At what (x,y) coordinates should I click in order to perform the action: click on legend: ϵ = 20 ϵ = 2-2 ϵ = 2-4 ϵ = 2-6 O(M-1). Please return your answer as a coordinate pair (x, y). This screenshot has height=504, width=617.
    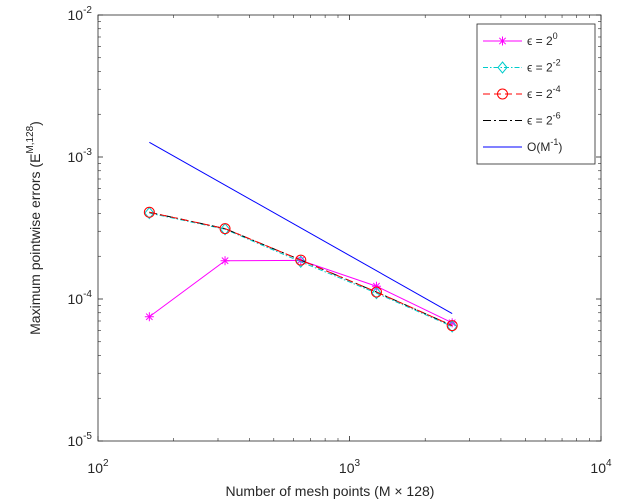
    Looking at the image, I should click on (536, 94).